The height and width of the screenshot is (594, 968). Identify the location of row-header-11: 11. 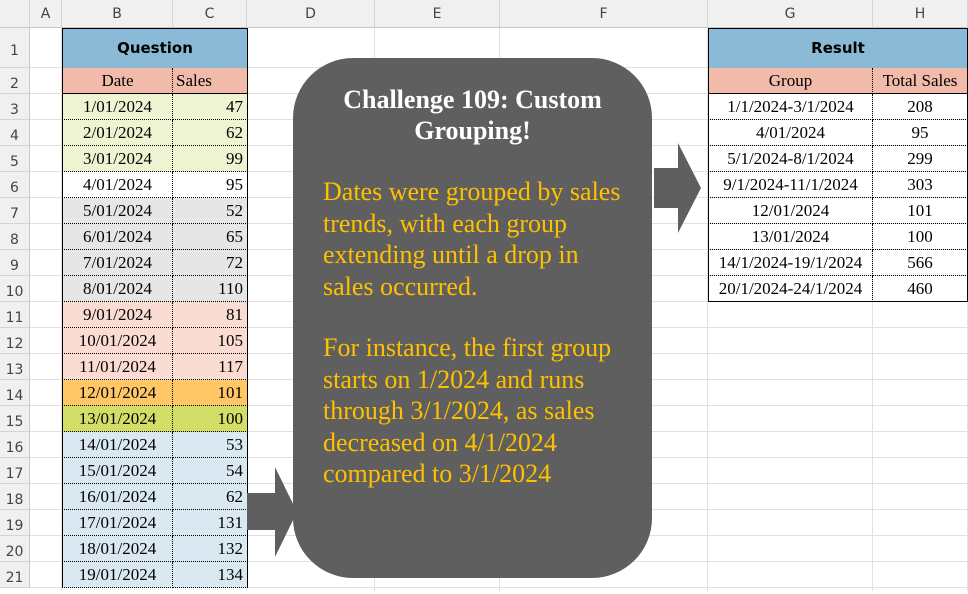
(15, 315).